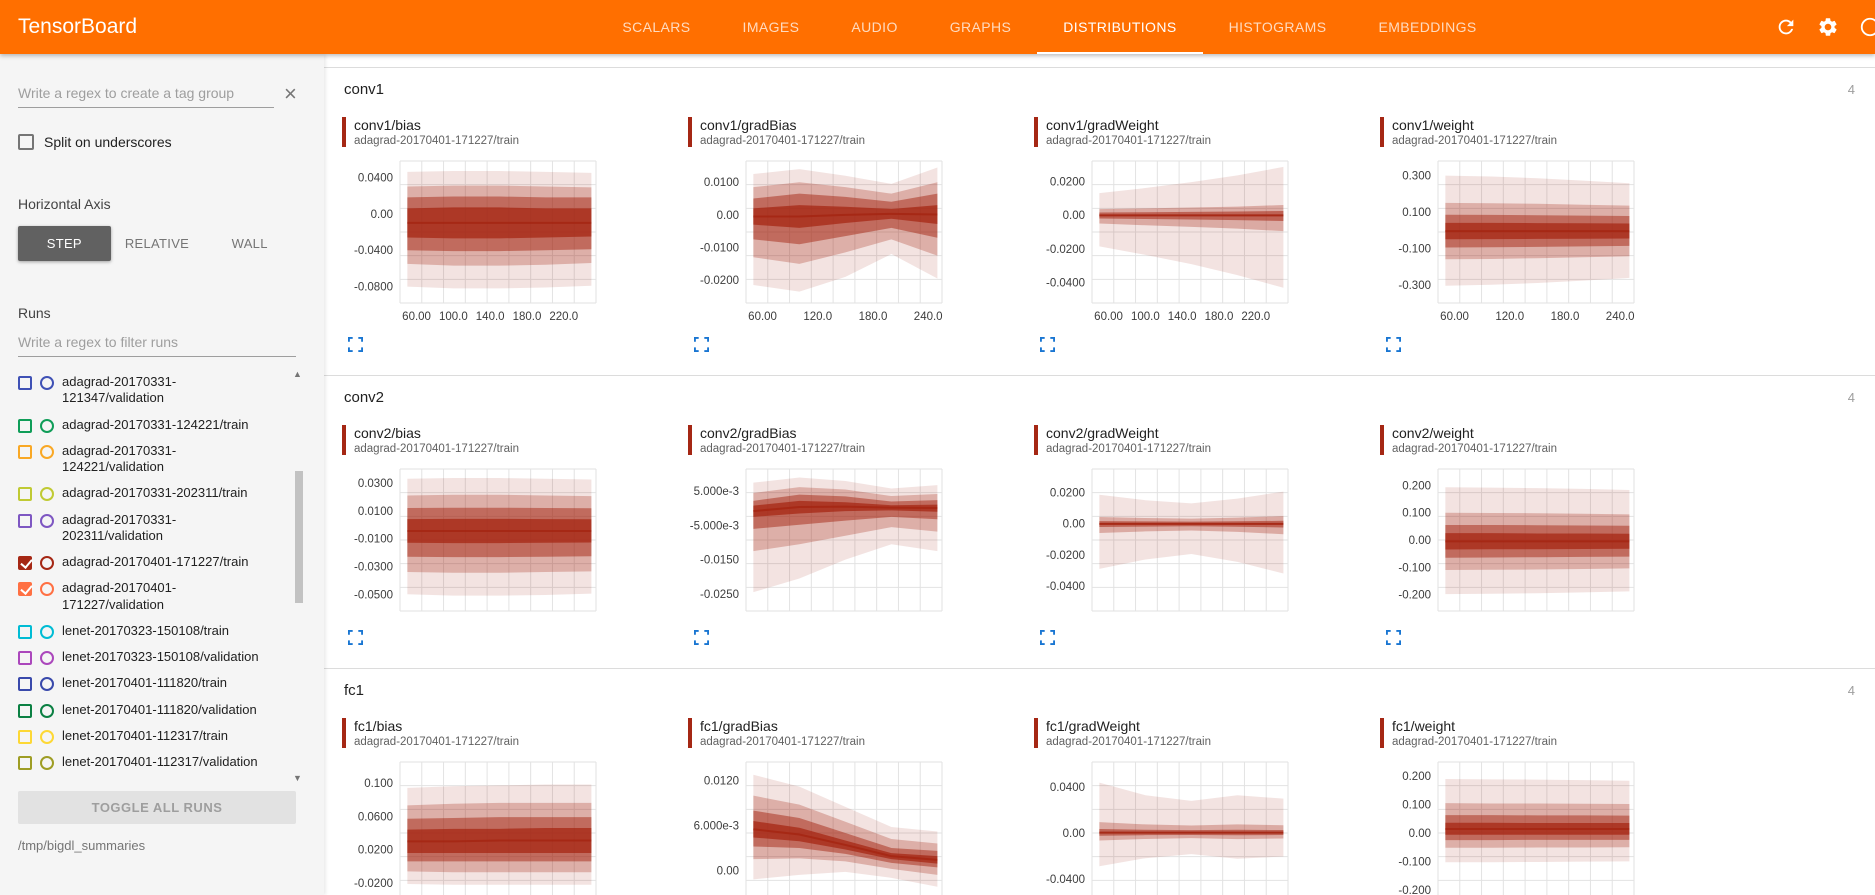 This screenshot has width=1875, height=895. What do you see at coordinates (150, 762) in the screenshot?
I see `run-row: lenet-20170401-112317/validation` at bounding box center [150, 762].